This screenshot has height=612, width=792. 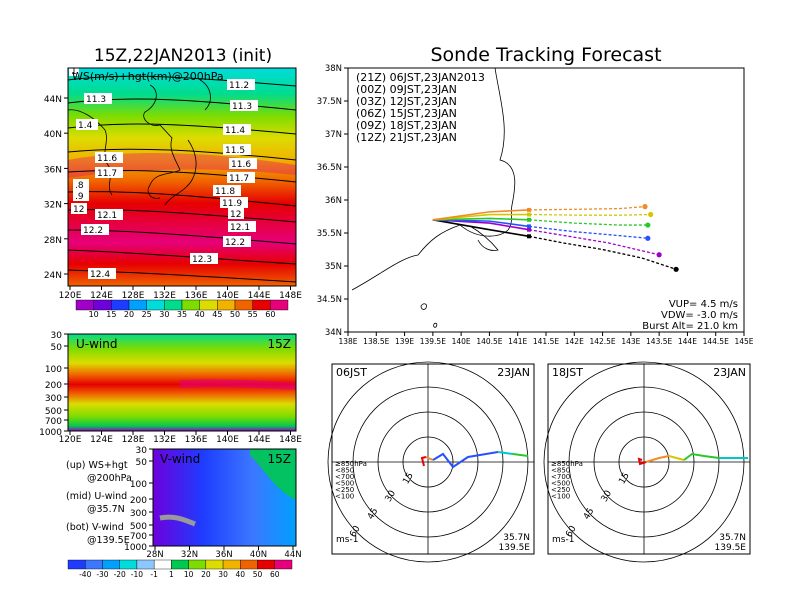 What do you see at coordinates (94, 314) in the screenshot?
I see `colorbar-label: 10` at bounding box center [94, 314].